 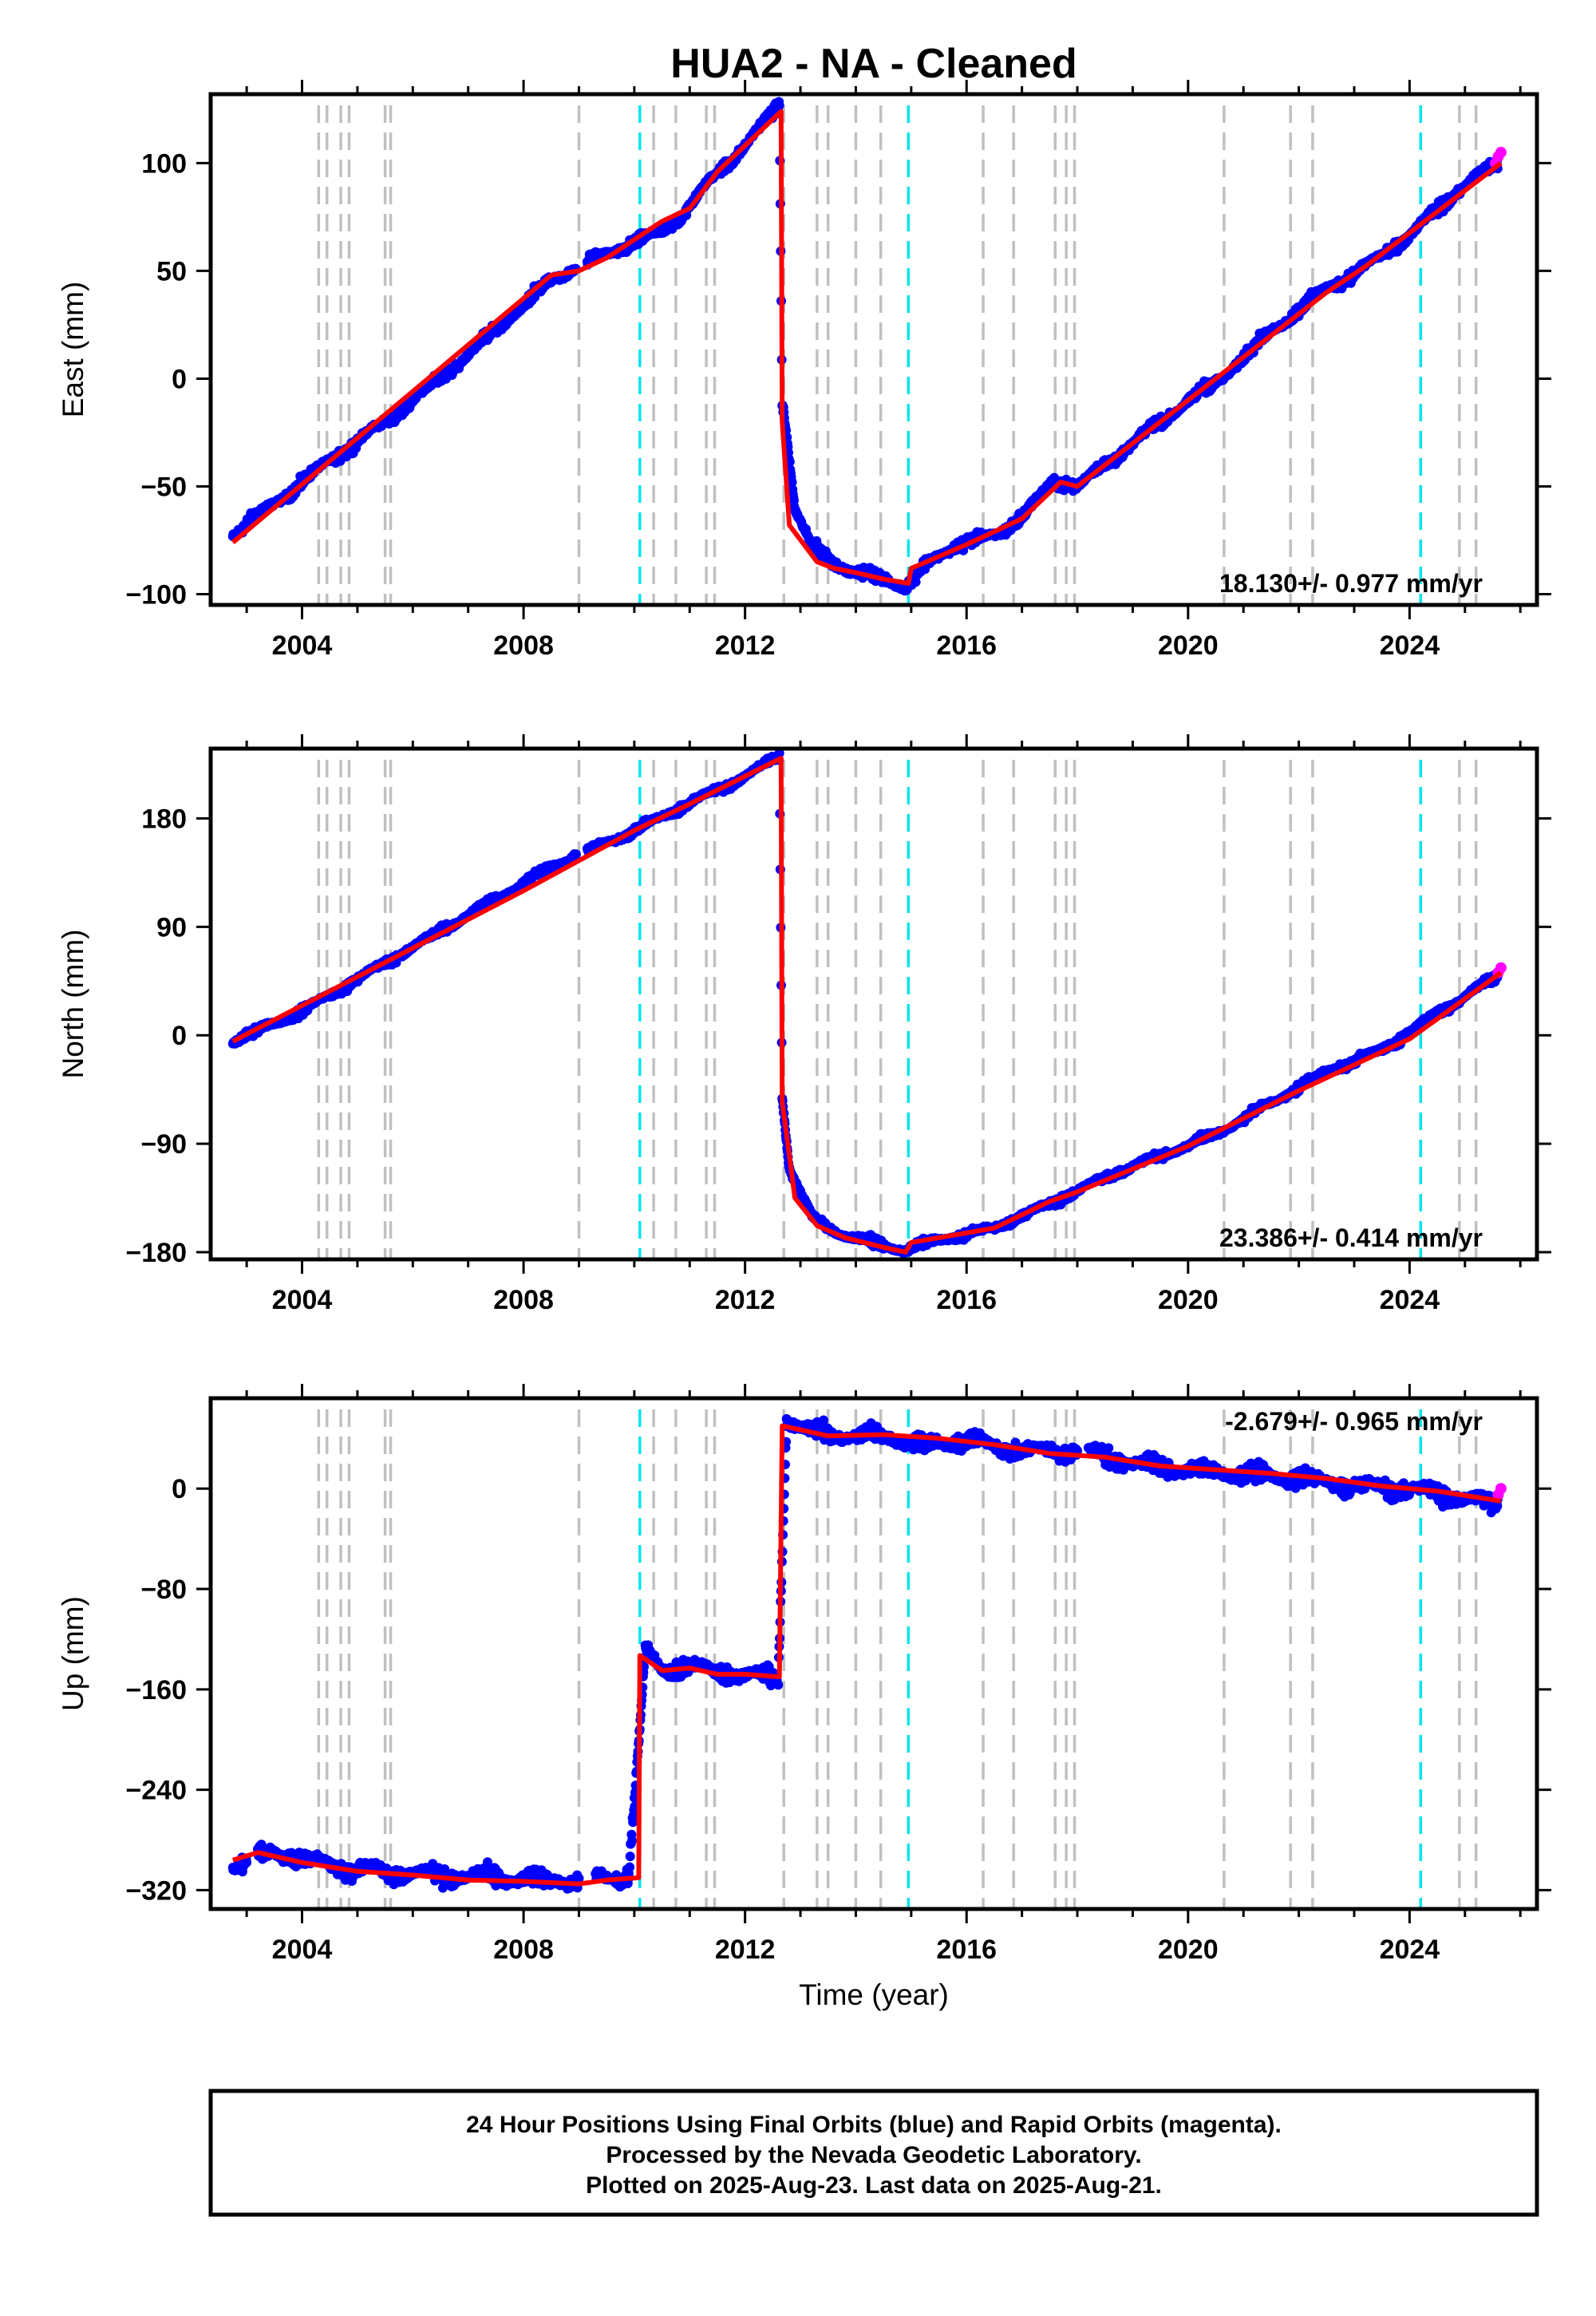 What do you see at coordinates (1501, 152) in the screenshot?
I see `rapid-data-point` at bounding box center [1501, 152].